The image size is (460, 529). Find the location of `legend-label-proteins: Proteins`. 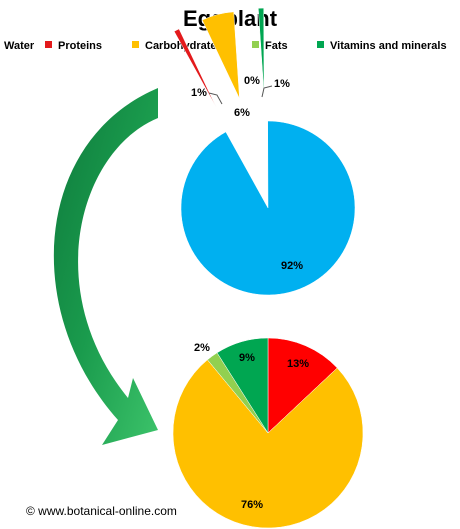

legend-label-proteins: Proteins is located at coordinates (80, 46).